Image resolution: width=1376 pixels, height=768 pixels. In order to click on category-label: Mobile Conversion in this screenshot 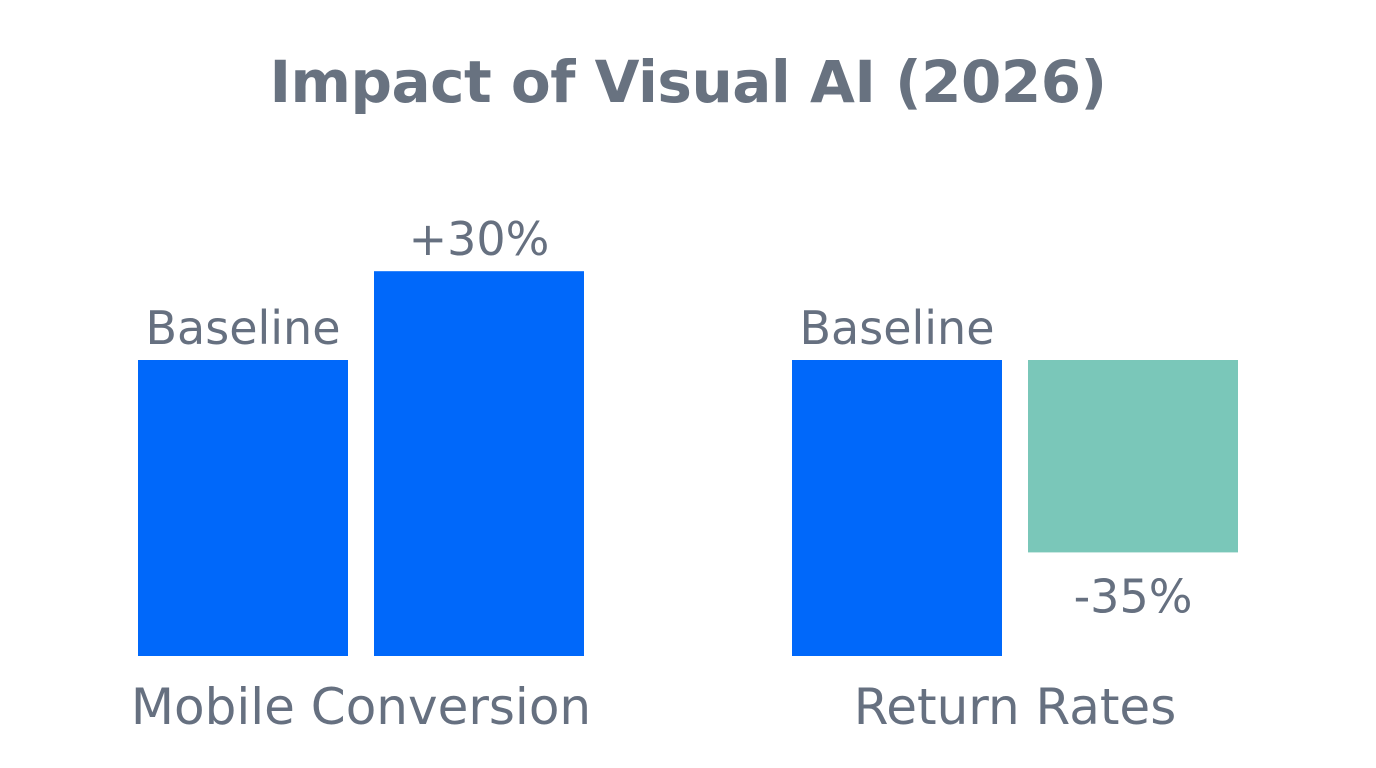, I will do `click(361, 707)`.